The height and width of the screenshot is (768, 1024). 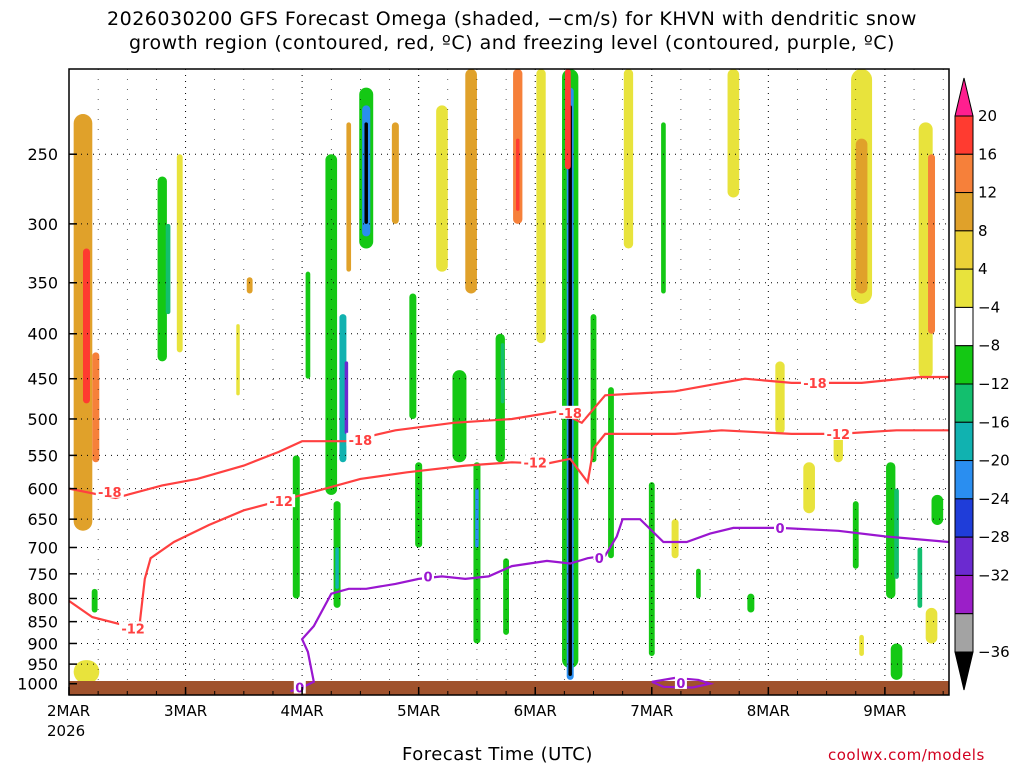 What do you see at coordinates (994, 384) in the screenshot?
I see `colorbar-label-7: −12` at bounding box center [994, 384].